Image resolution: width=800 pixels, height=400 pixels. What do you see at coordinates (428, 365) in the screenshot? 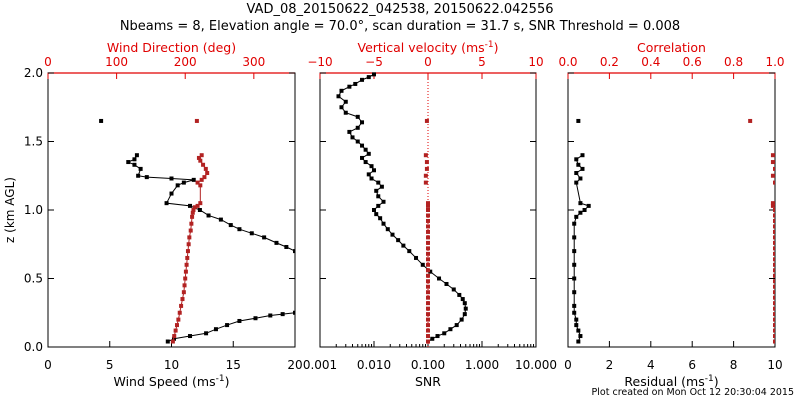
I see `bottom-tick-label: 0.100` at bounding box center [428, 365].